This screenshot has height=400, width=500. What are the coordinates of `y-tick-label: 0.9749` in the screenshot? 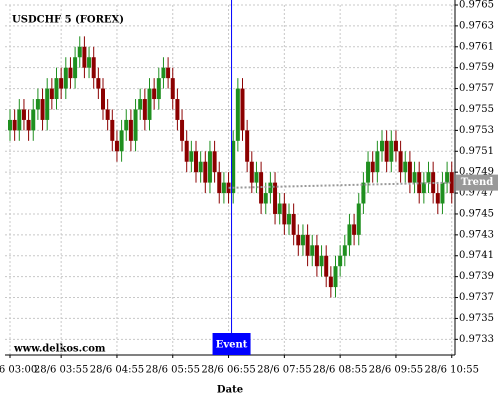 It's located at (476, 172).